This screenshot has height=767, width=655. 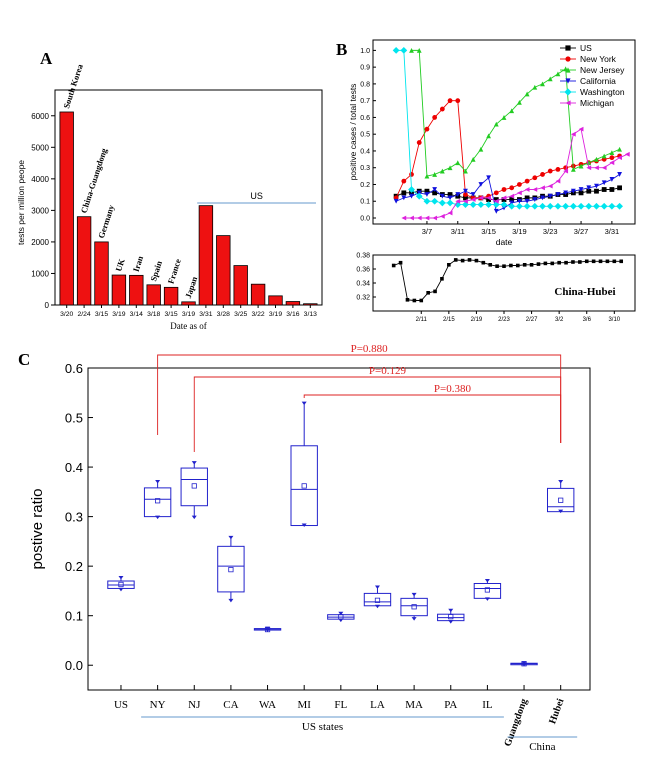 I want to click on panel-a-bar-label: France, so click(x=173, y=271).